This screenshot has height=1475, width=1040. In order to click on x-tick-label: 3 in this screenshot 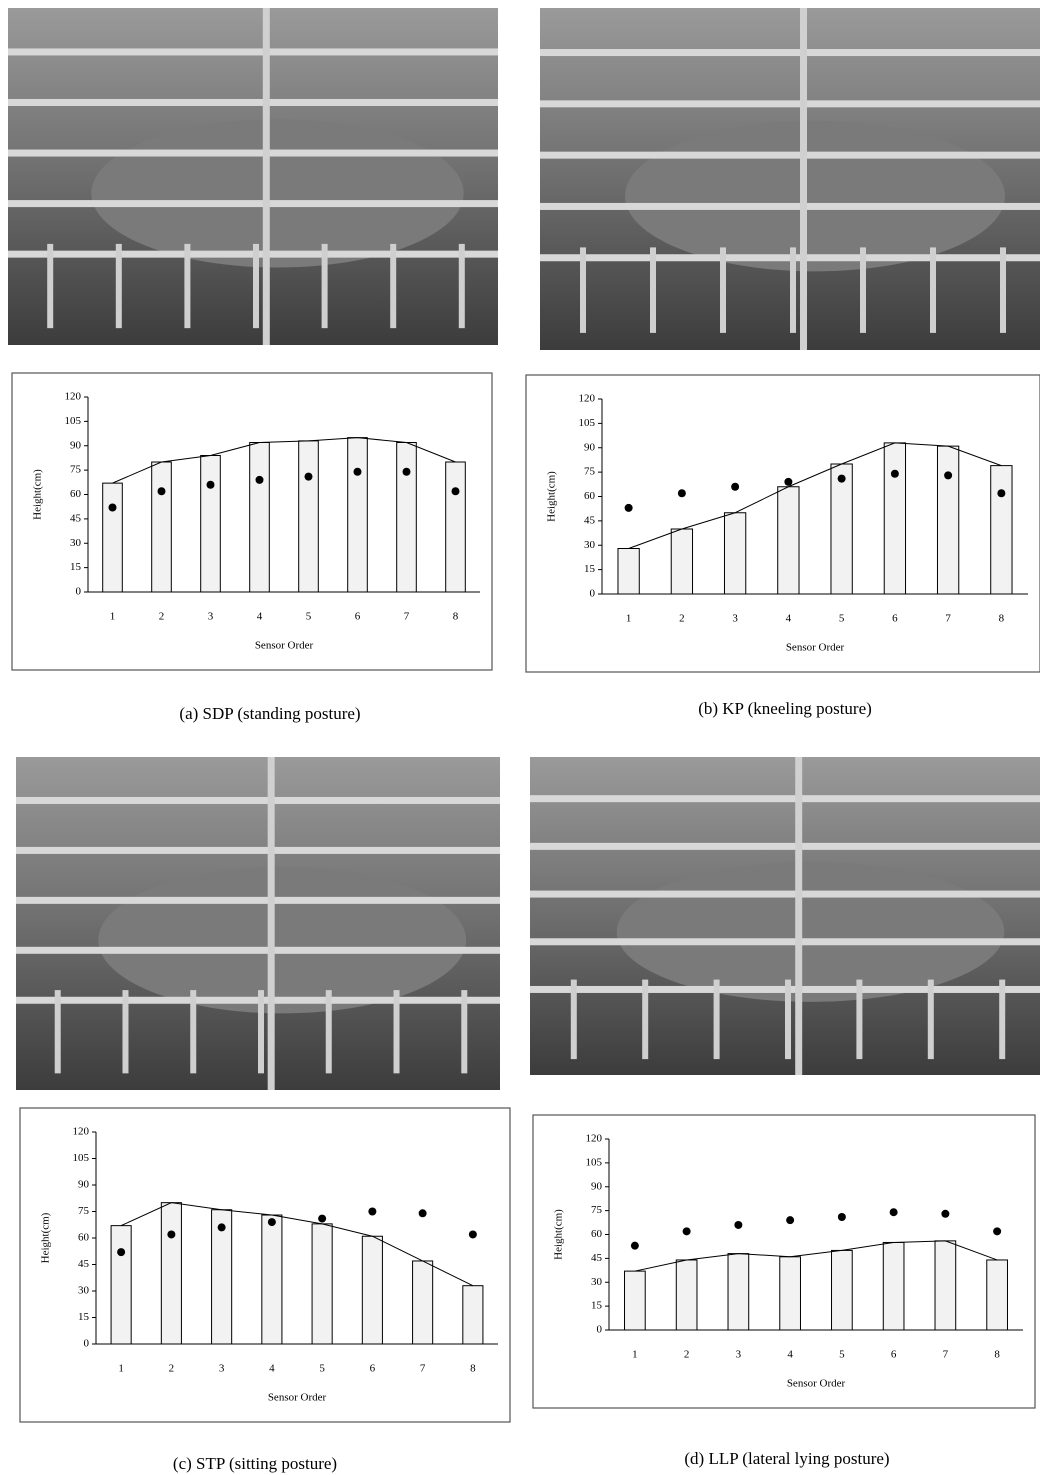, I will do `click(735, 619)`.